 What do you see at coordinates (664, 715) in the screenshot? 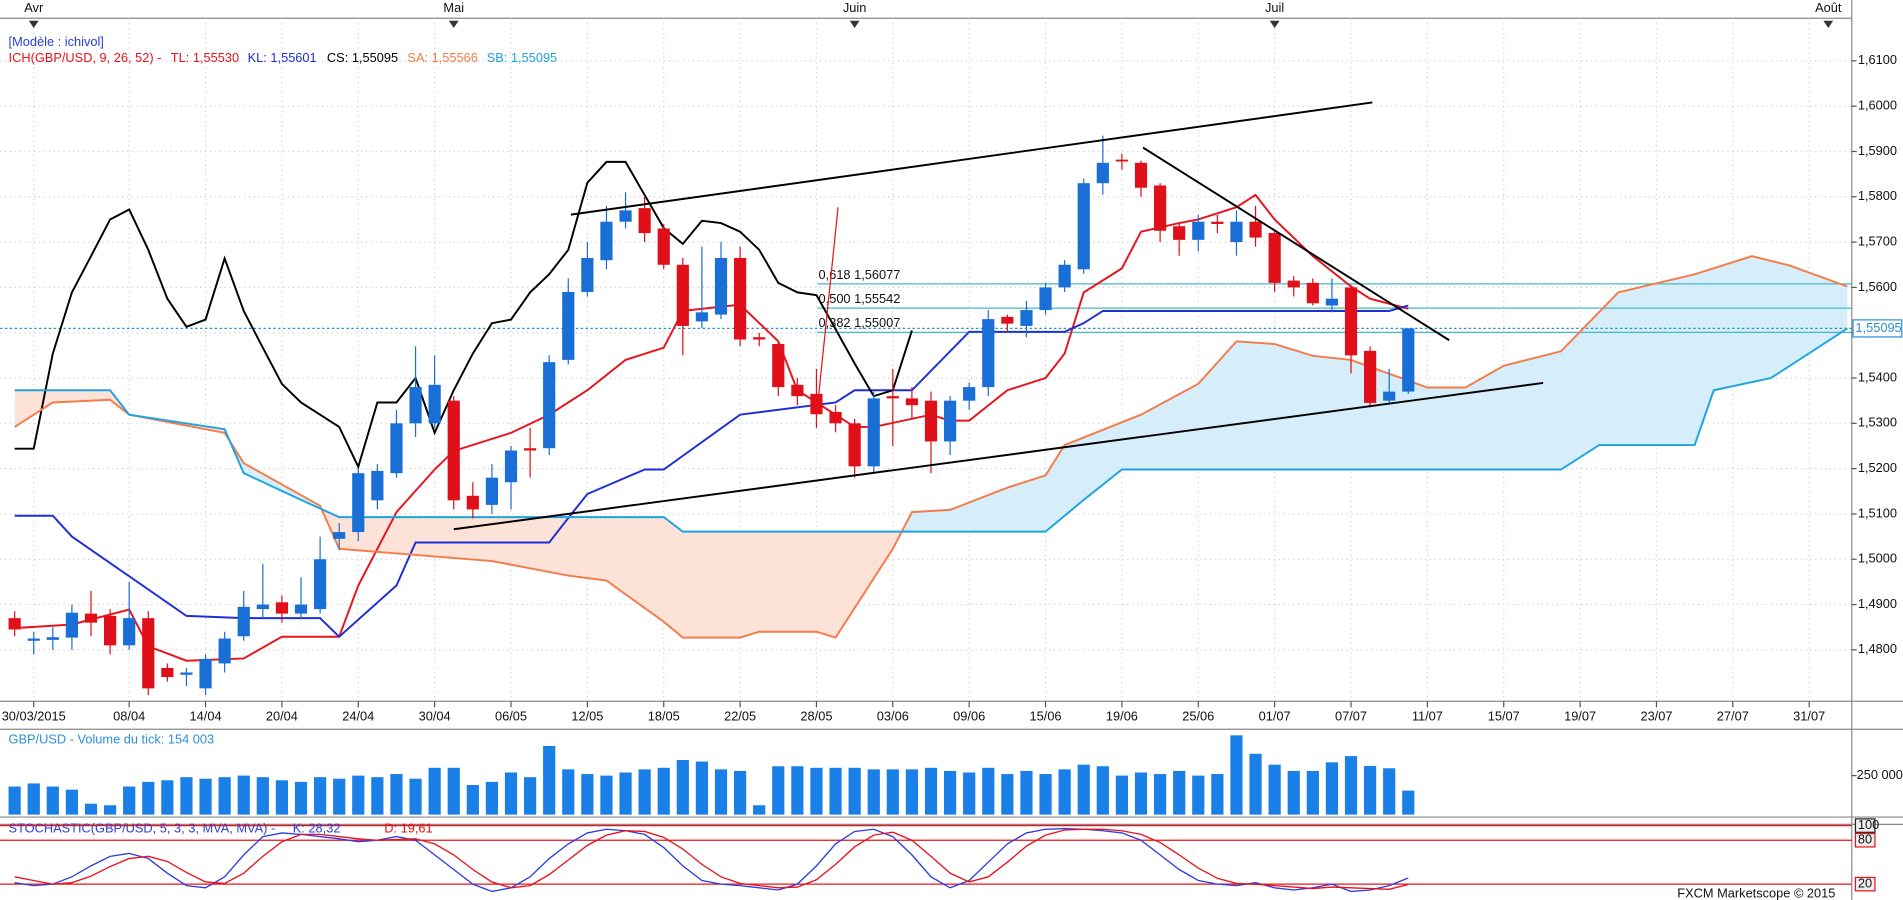
I see `x-tick-label: 18/05` at bounding box center [664, 715].